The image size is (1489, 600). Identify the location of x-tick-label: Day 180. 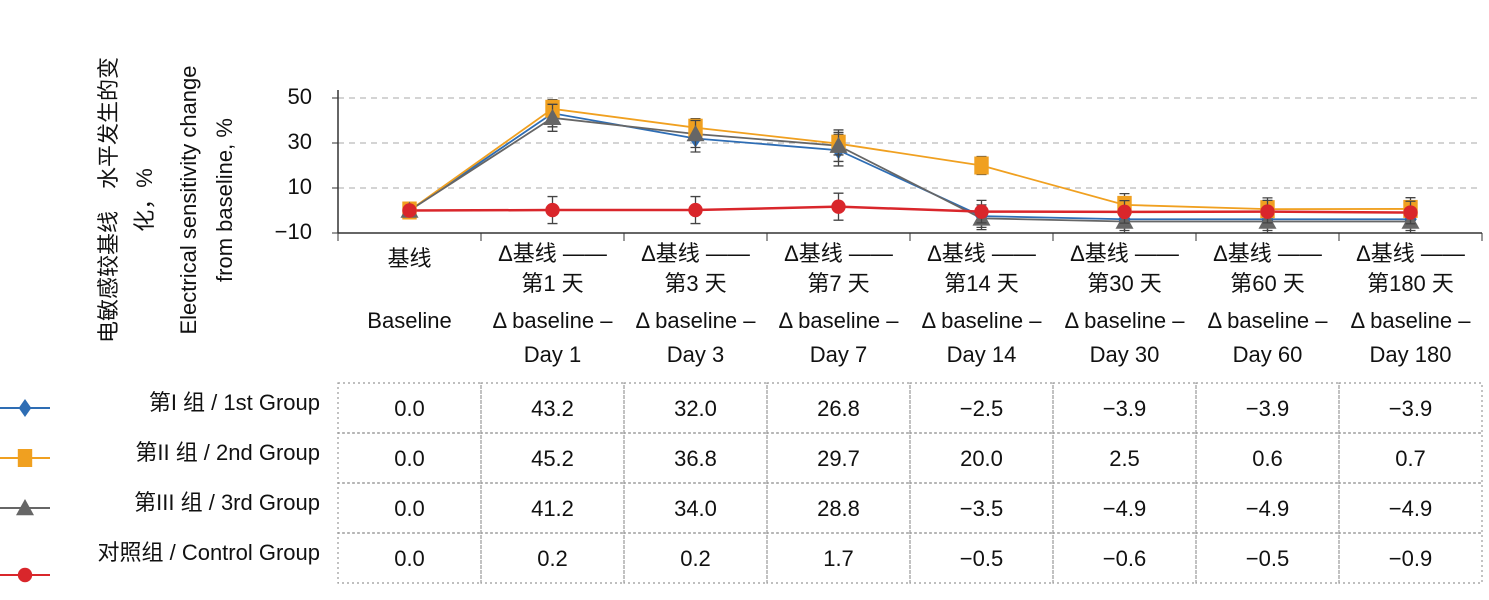
(1411, 354).